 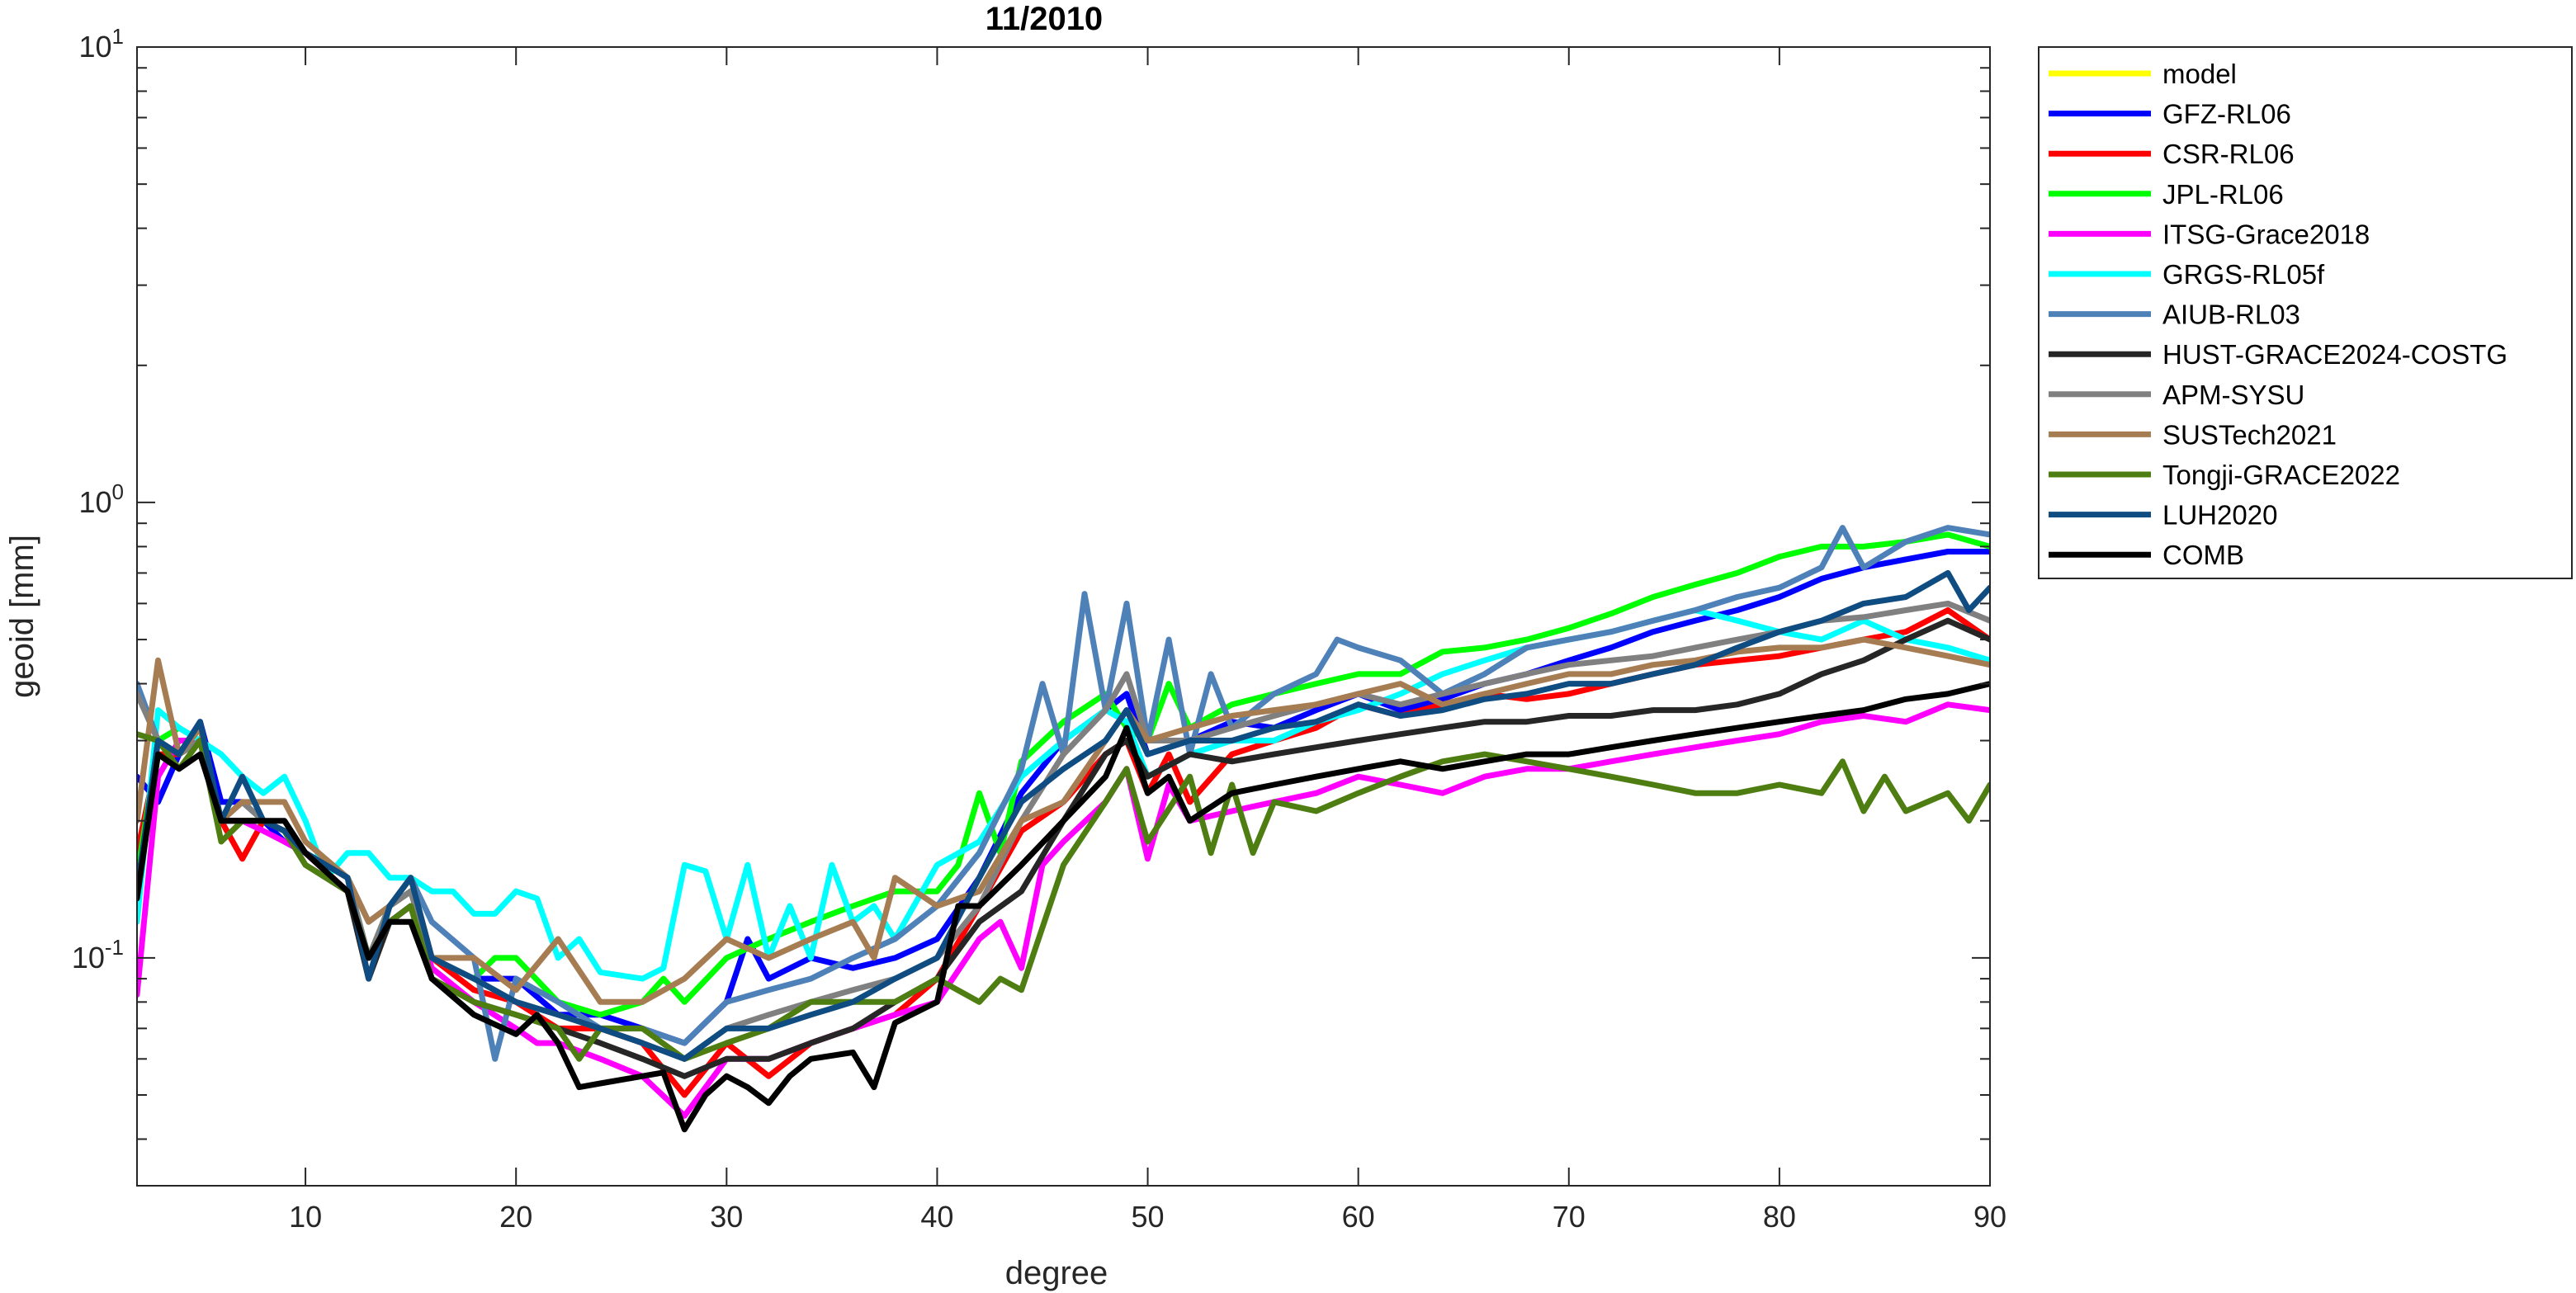 I want to click on y-axis-label: geoid [mm], so click(x=22, y=616).